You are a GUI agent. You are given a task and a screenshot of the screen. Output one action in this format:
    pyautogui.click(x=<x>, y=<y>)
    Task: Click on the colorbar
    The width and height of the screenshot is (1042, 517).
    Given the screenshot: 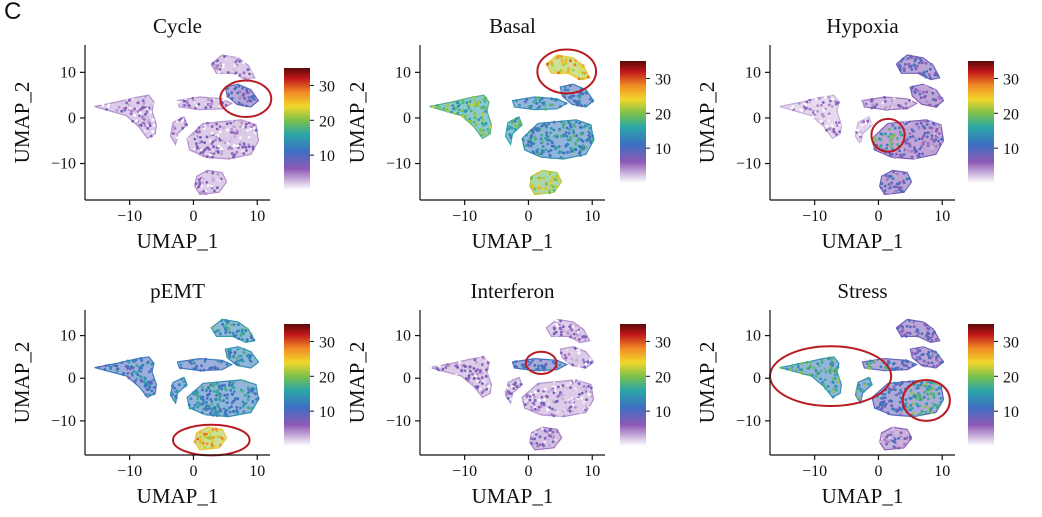 What is the action you would take?
    pyautogui.click(x=633, y=122)
    